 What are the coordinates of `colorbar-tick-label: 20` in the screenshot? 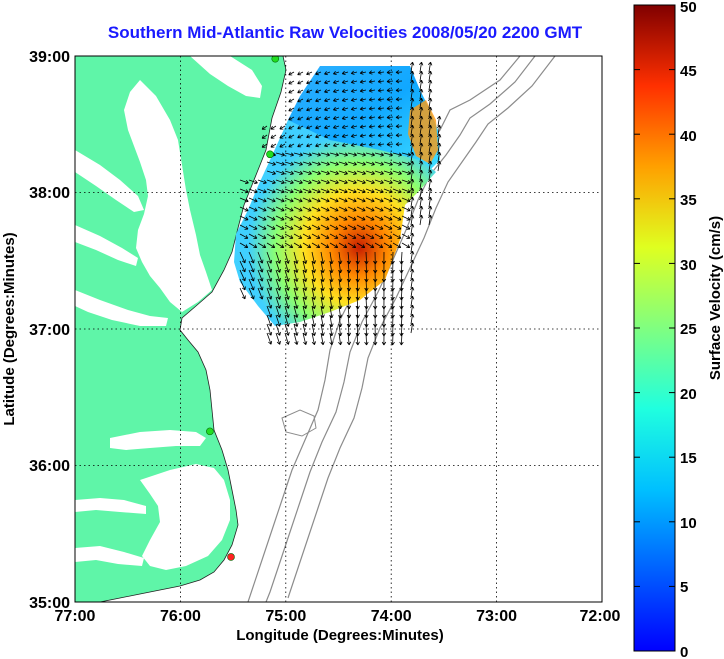 It's located at (688, 394).